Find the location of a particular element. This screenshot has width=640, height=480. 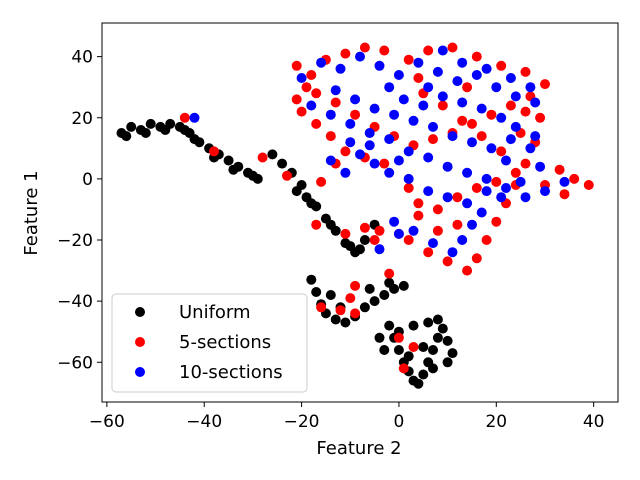

x-tick-label: −20 is located at coordinates (302, 422).